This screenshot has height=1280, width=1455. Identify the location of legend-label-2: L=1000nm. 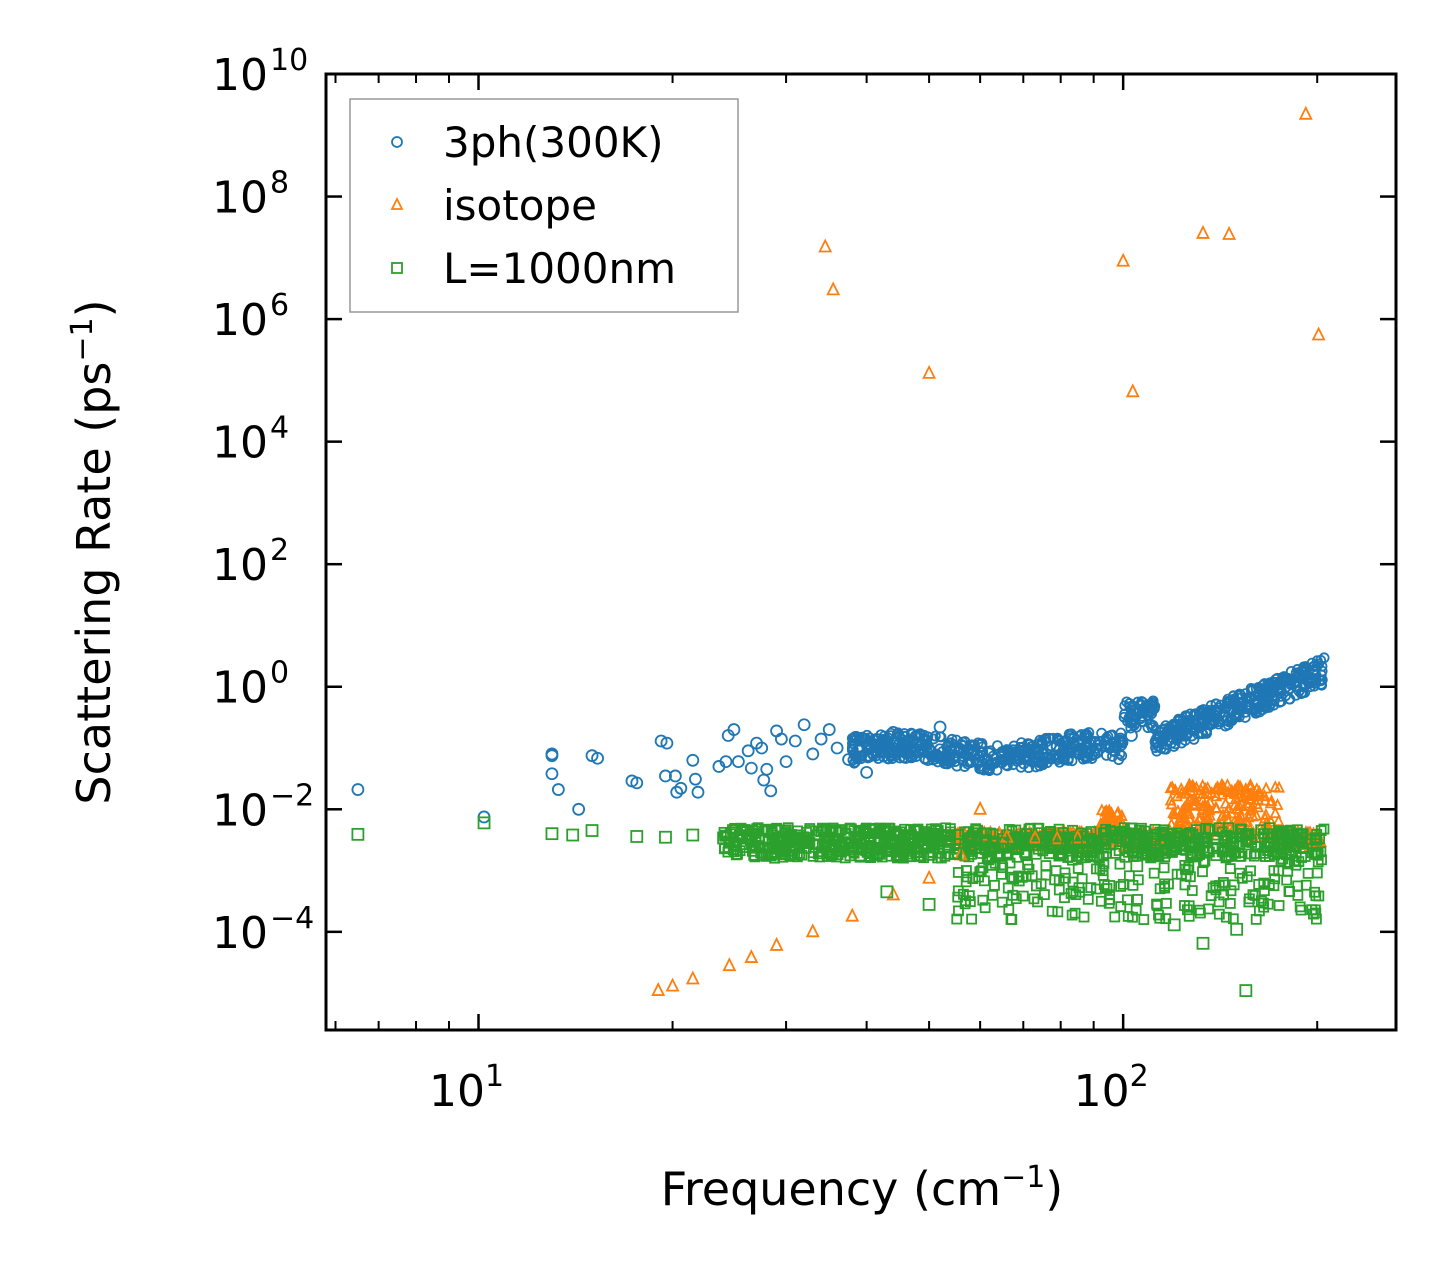
(559, 268).